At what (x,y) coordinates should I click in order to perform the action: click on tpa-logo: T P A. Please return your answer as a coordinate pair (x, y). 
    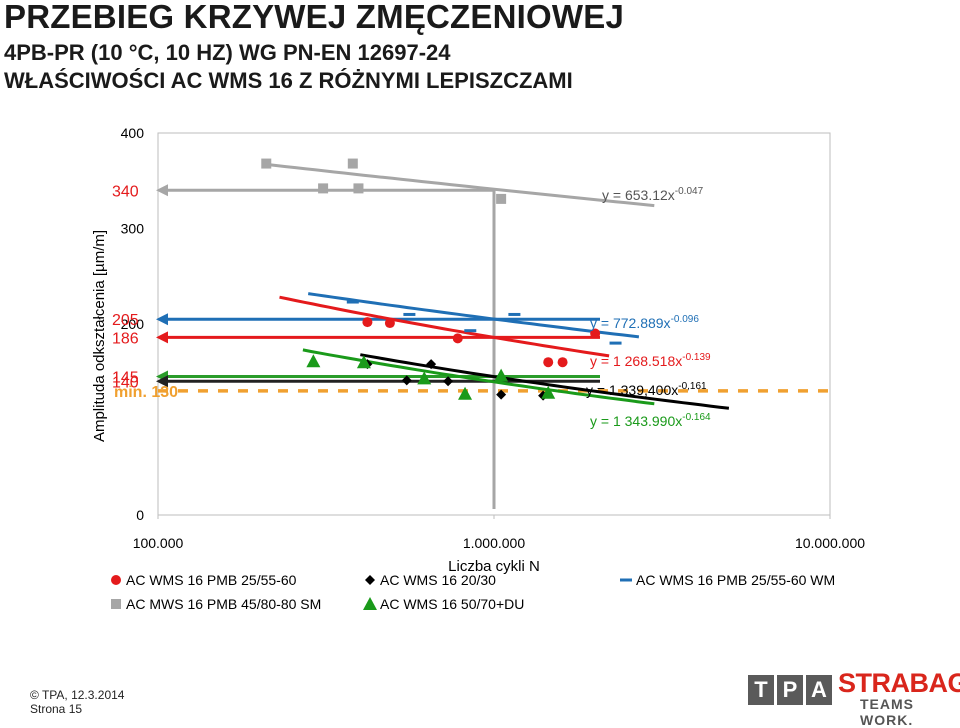
    Looking at the image, I should click on (790, 690).